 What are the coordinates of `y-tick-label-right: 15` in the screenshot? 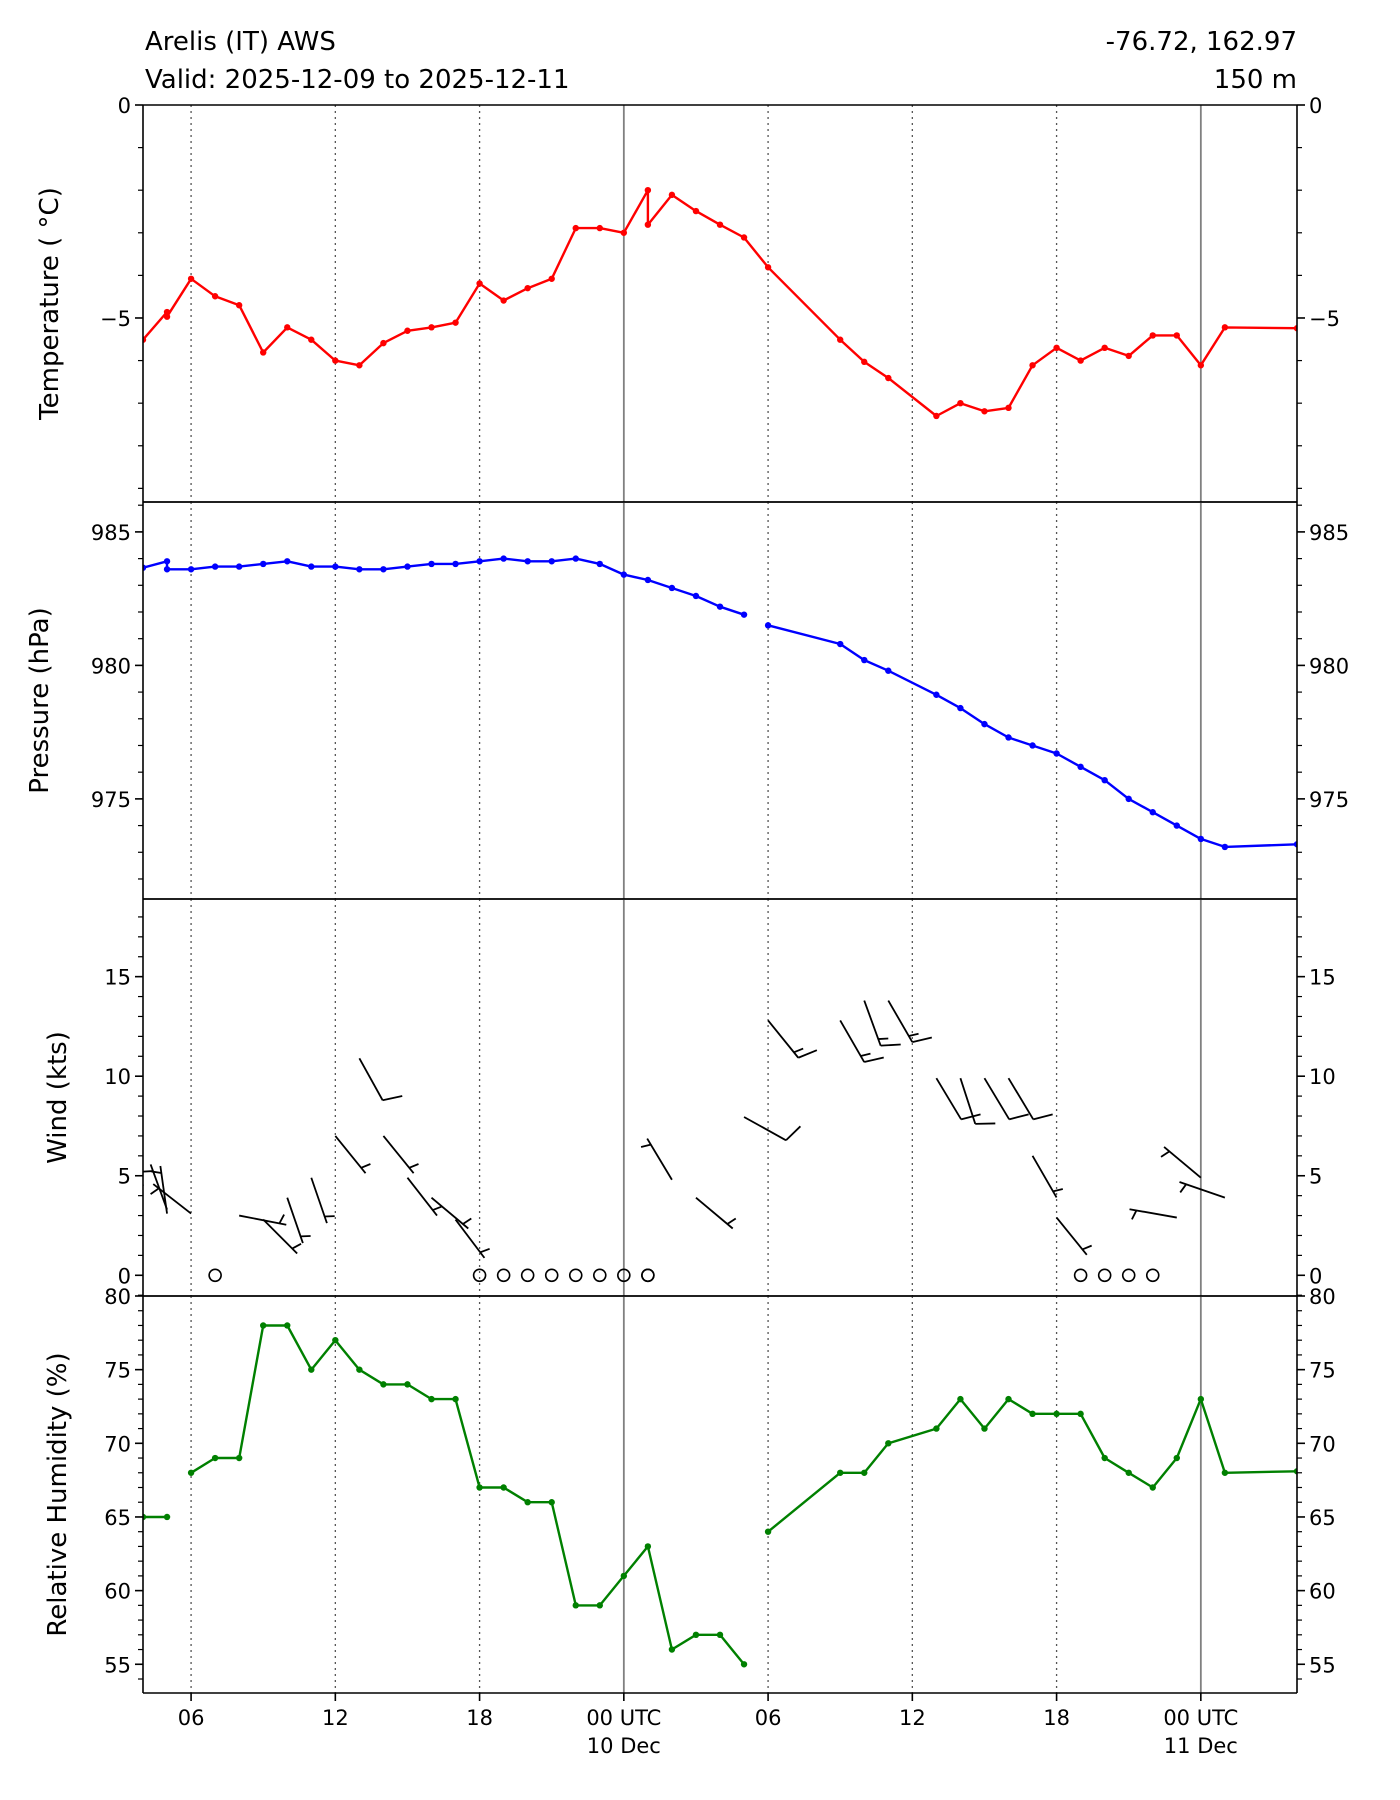 It's located at (1322, 978).